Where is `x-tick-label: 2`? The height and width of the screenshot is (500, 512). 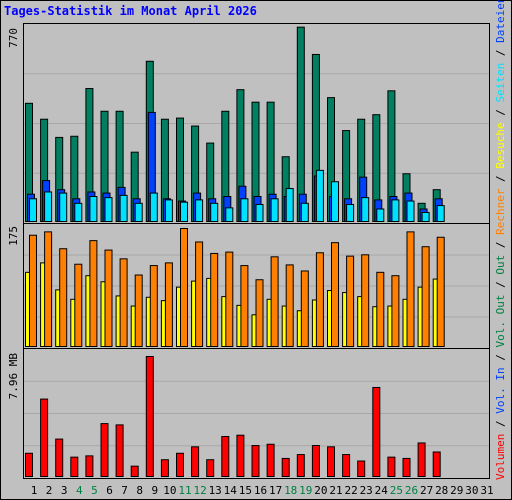
x-tick-label: 2 is located at coordinates (49, 490).